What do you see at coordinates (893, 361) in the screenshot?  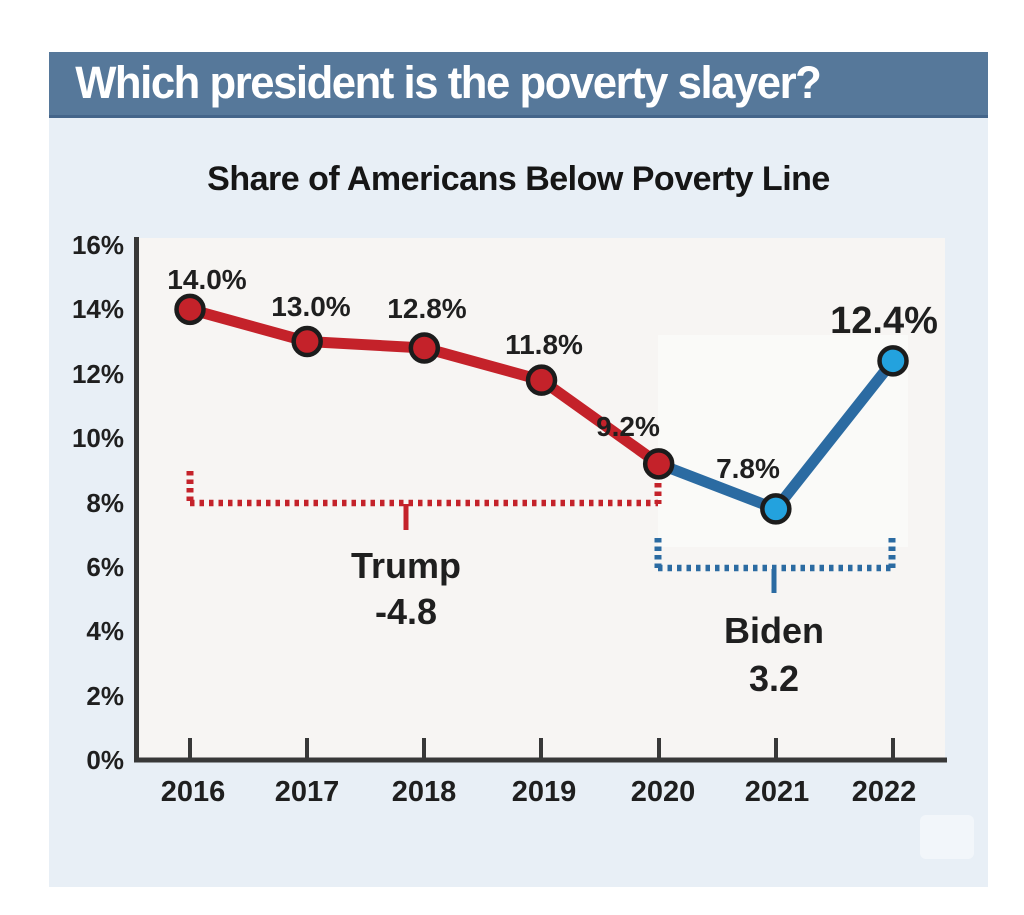 I see `data-point-2022` at bounding box center [893, 361].